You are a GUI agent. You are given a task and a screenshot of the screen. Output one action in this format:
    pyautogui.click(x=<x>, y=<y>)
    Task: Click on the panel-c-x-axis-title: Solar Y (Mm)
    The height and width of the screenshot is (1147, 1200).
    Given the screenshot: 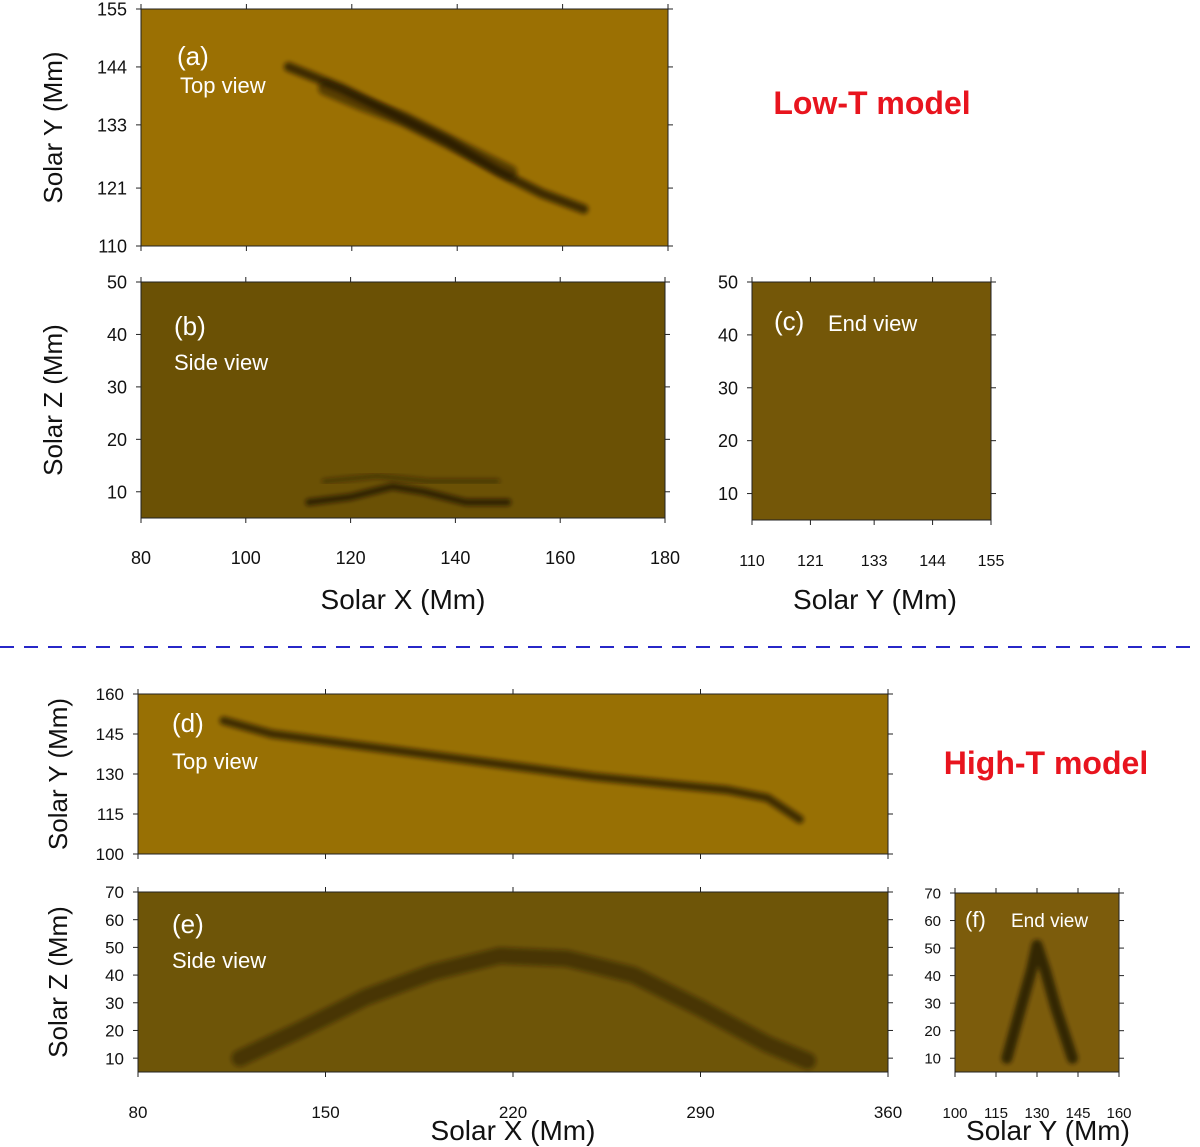 What is the action you would take?
    pyautogui.click(x=875, y=599)
    